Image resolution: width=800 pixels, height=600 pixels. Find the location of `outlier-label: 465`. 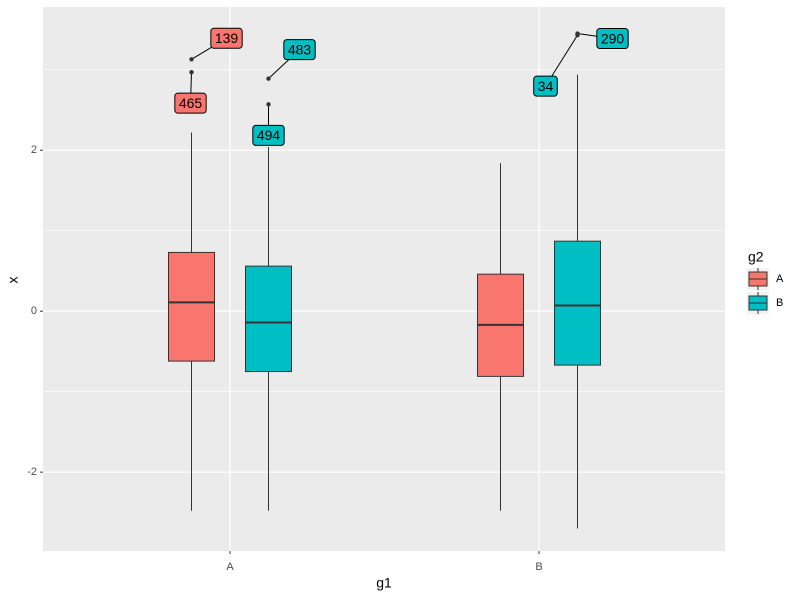

outlier-label: 465 is located at coordinates (191, 103).